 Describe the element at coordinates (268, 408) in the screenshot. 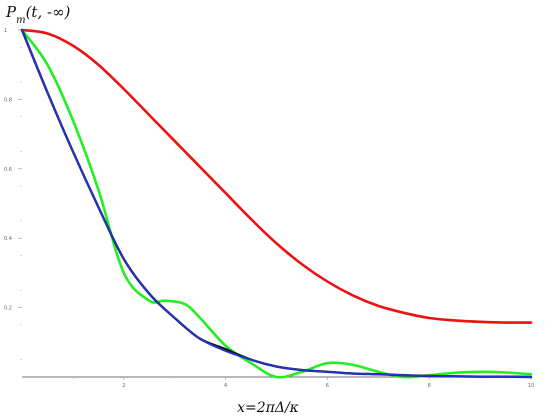

I see `x-axis-label: x=2πΔ/κ` at that location.